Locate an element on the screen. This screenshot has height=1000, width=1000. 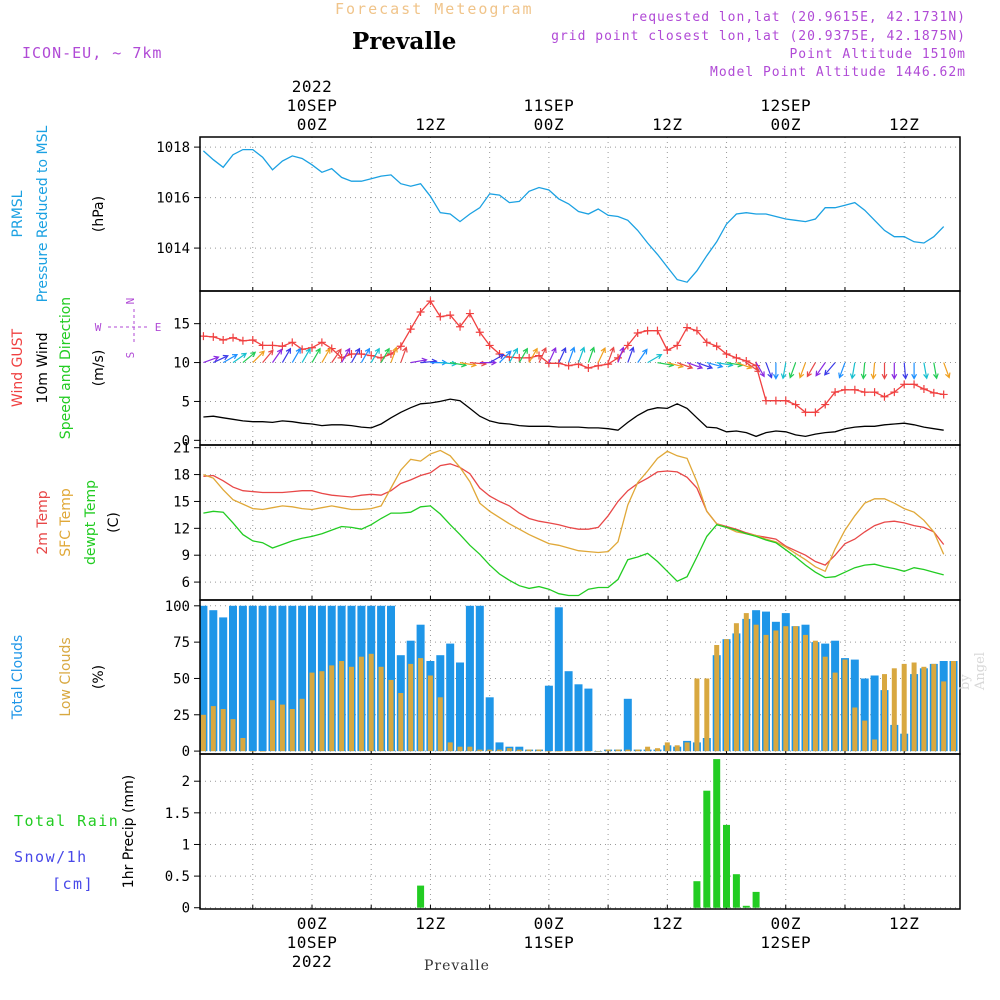
location-title: Prevalle is located at coordinates (404, 41).